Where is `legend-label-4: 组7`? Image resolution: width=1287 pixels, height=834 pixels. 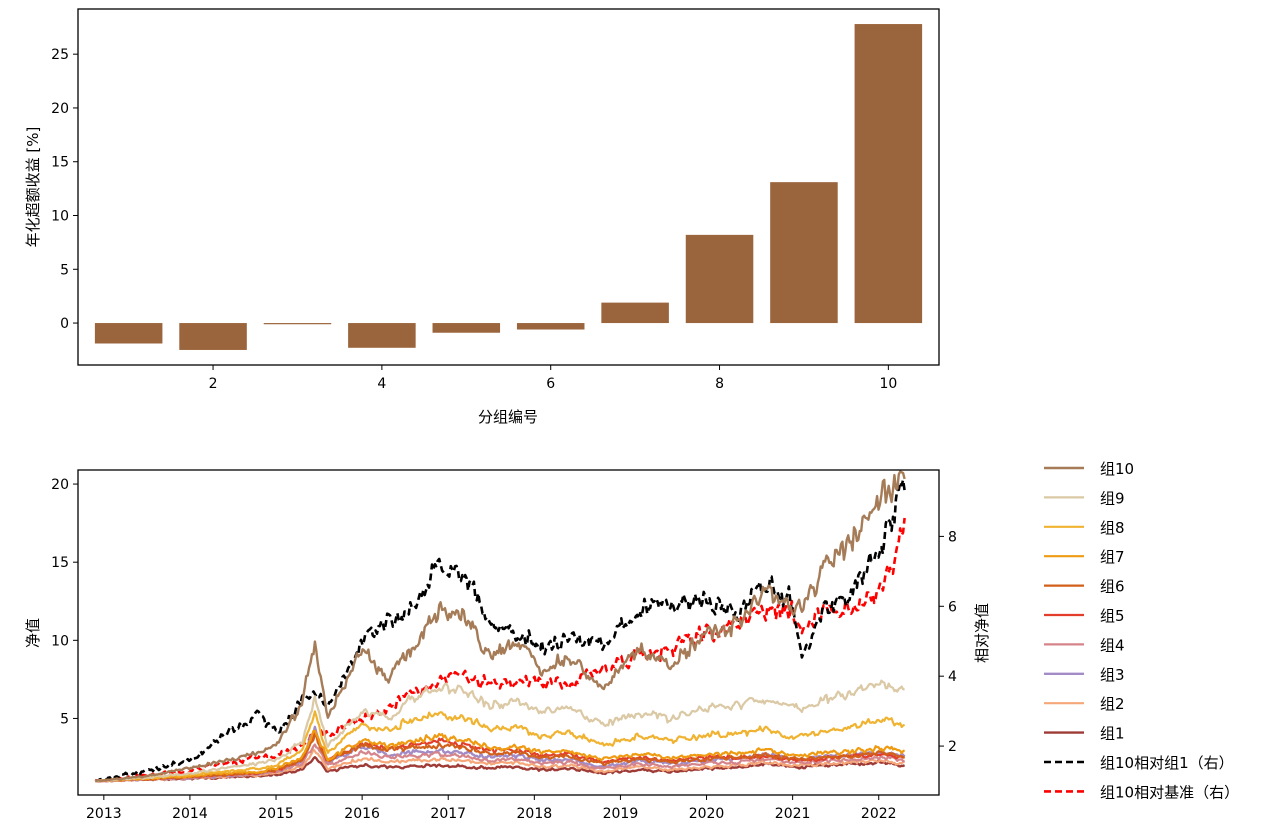
legend-label-4: 组7 is located at coordinates (1112, 557).